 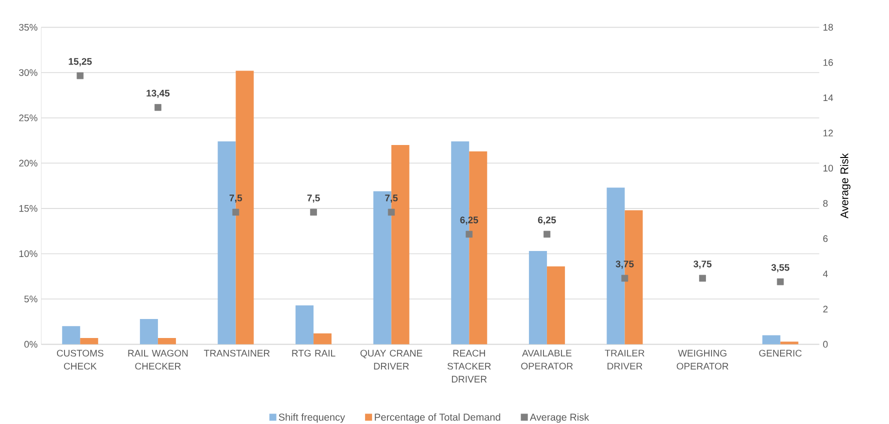 I want to click on y2-tick-label: 6, so click(x=825, y=238).